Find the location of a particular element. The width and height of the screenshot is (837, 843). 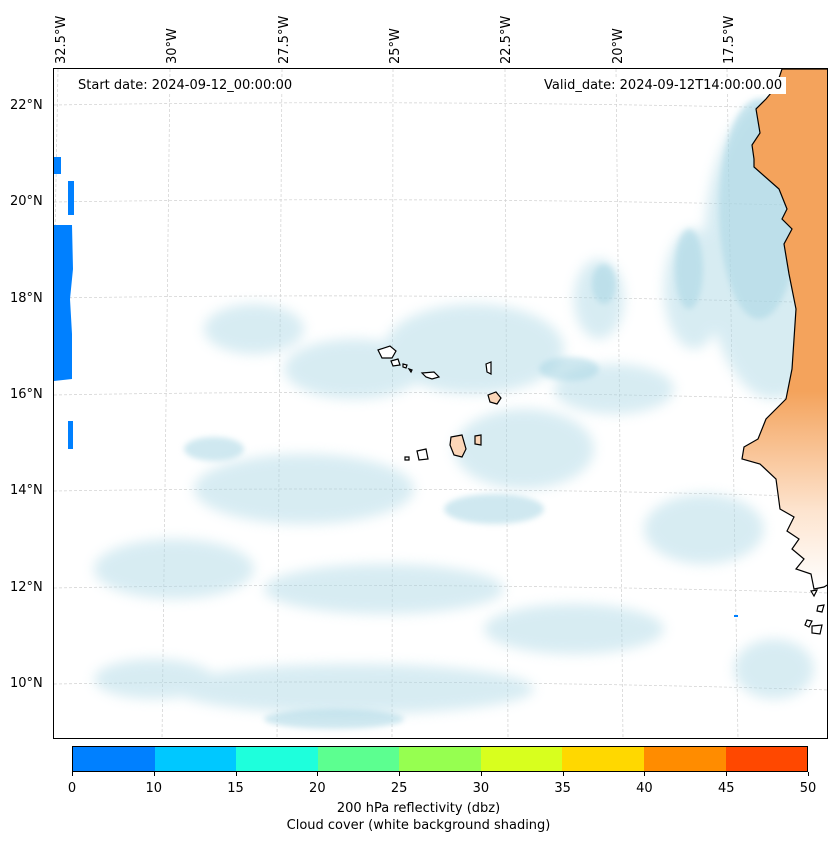

colorbar-tick-label: 40 is located at coordinates (644, 788).